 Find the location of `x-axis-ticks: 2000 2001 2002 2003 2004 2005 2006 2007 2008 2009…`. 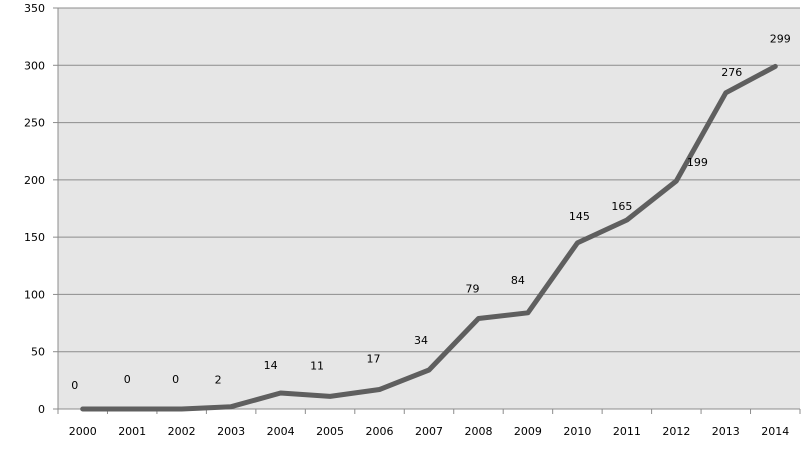

x-axis-ticks: 2000 2001 2002 2003 2004 2005 2006 2007 2008 2009… is located at coordinates (429, 423).